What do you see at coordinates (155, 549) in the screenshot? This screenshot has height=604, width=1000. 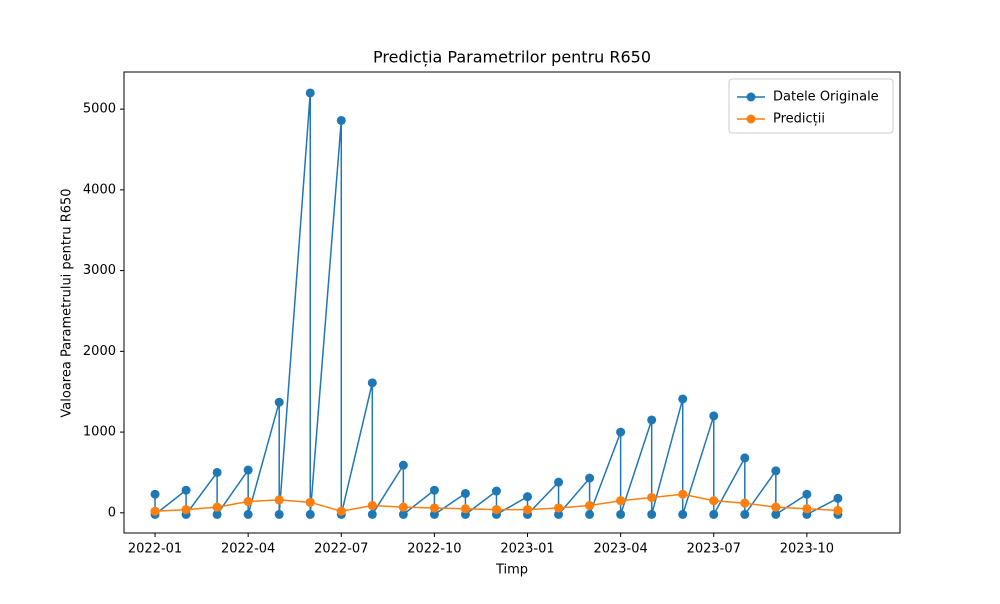 I see `x-tick-label: 2022-01` at bounding box center [155, 549].